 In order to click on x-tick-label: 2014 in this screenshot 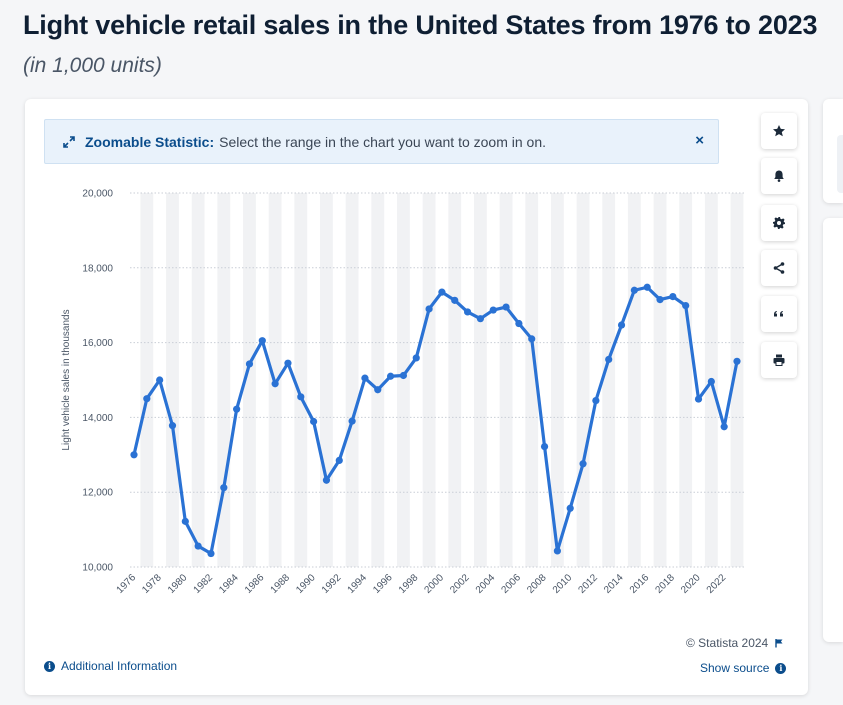, I will do `click(614, 584)`.